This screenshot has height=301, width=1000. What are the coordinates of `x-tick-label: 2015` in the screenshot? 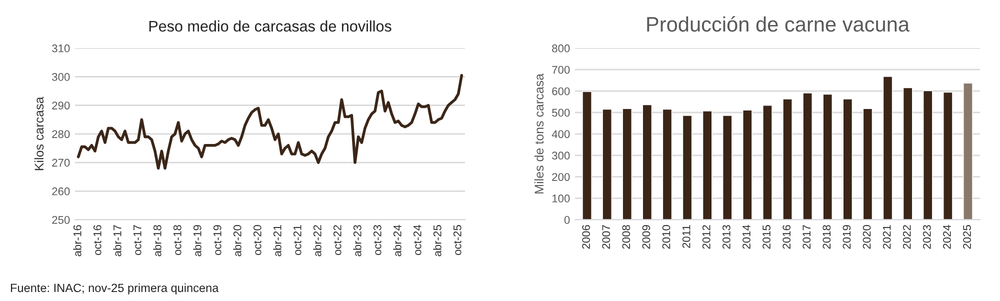 It's located at (766, 237).